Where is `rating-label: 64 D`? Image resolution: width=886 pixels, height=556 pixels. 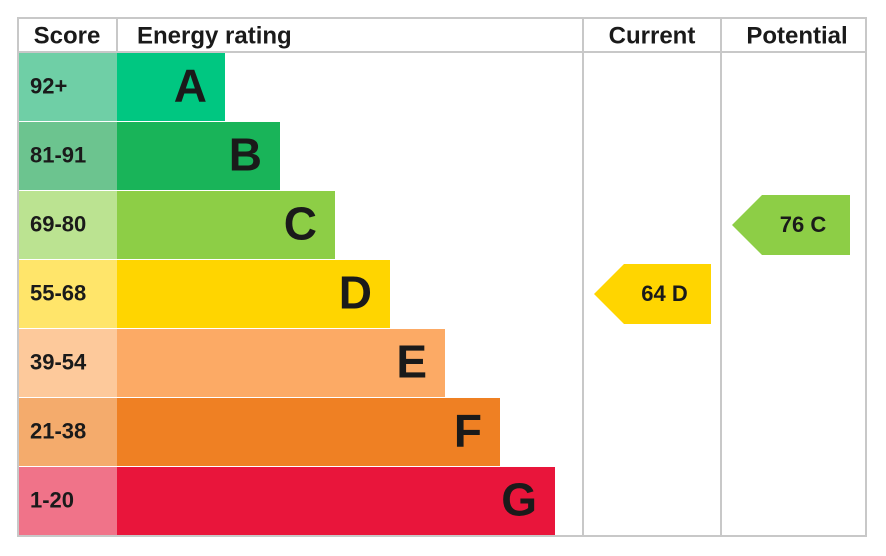
rating-label: 64 D is located at coordinates (664, 293).